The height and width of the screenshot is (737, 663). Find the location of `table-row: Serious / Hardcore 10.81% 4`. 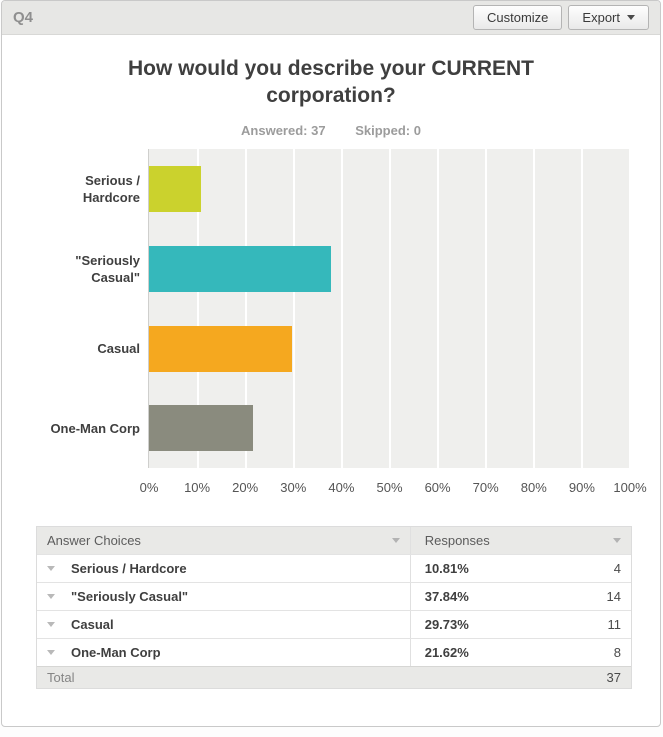

table-row: Serious / Hardcore 10.81% 4 is located at coordinates (334, 568).